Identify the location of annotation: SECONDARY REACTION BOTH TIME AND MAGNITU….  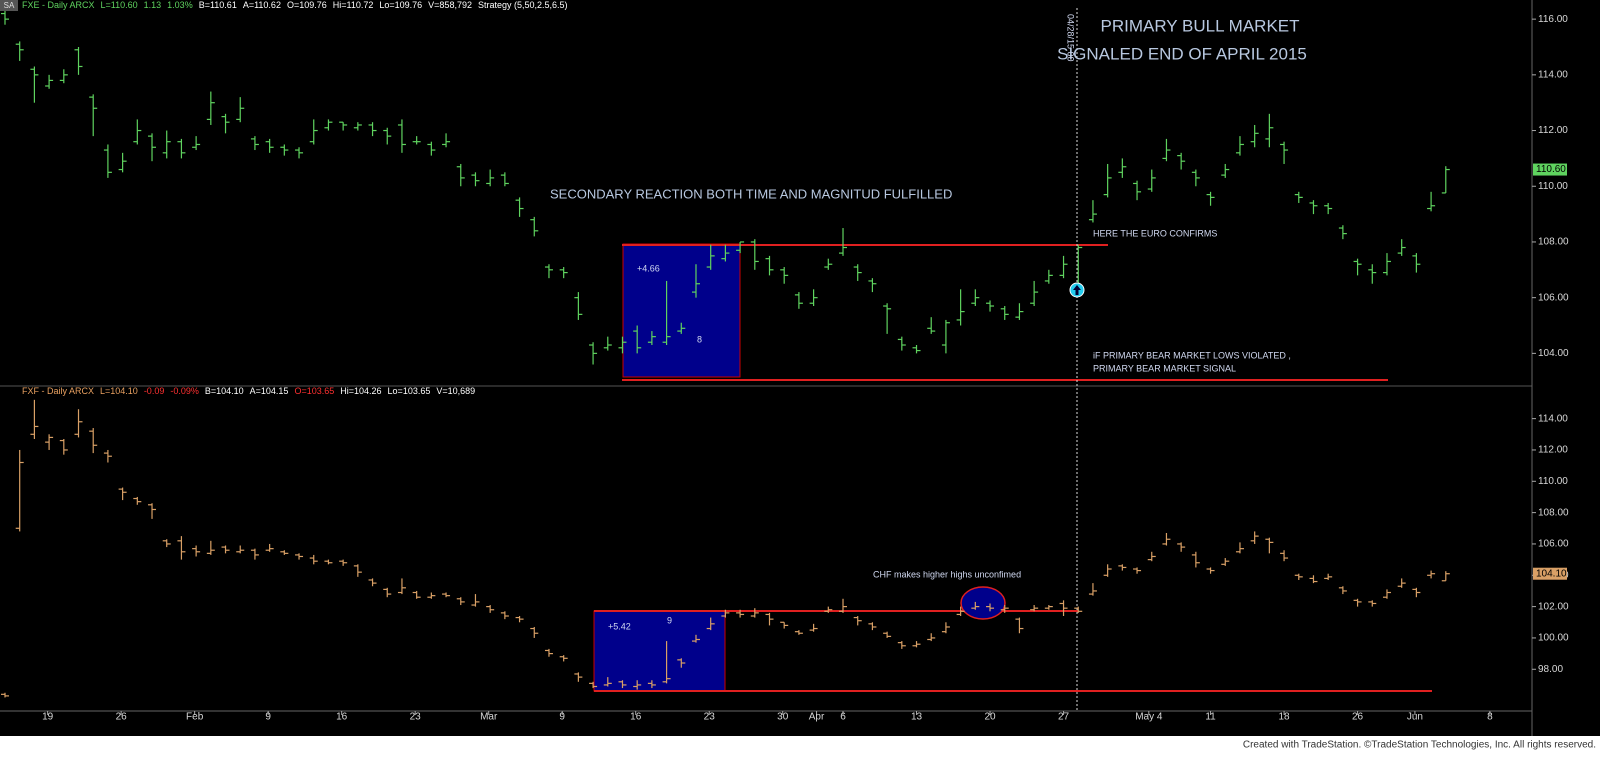
(751, 193).